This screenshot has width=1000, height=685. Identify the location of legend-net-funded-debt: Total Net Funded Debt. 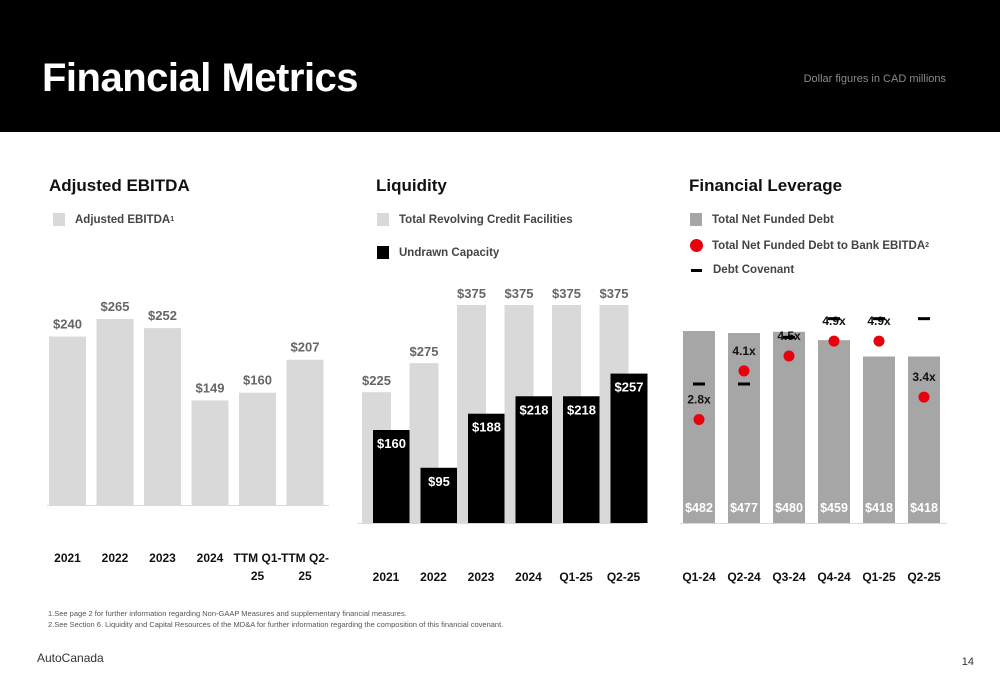
(762, 219).